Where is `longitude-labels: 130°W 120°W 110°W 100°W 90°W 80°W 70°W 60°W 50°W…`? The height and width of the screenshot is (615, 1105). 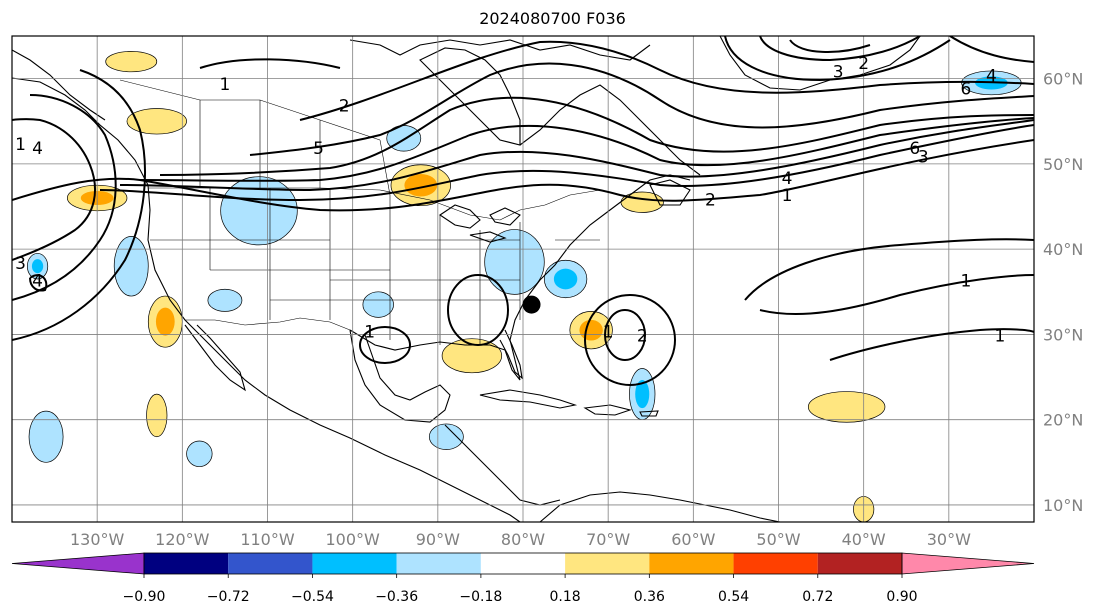
longitude-labels: 130°W 120°W 110°W 100°W 90°W 80°W 70°W 60°W 50°W… is located at coordinates (520, 539).